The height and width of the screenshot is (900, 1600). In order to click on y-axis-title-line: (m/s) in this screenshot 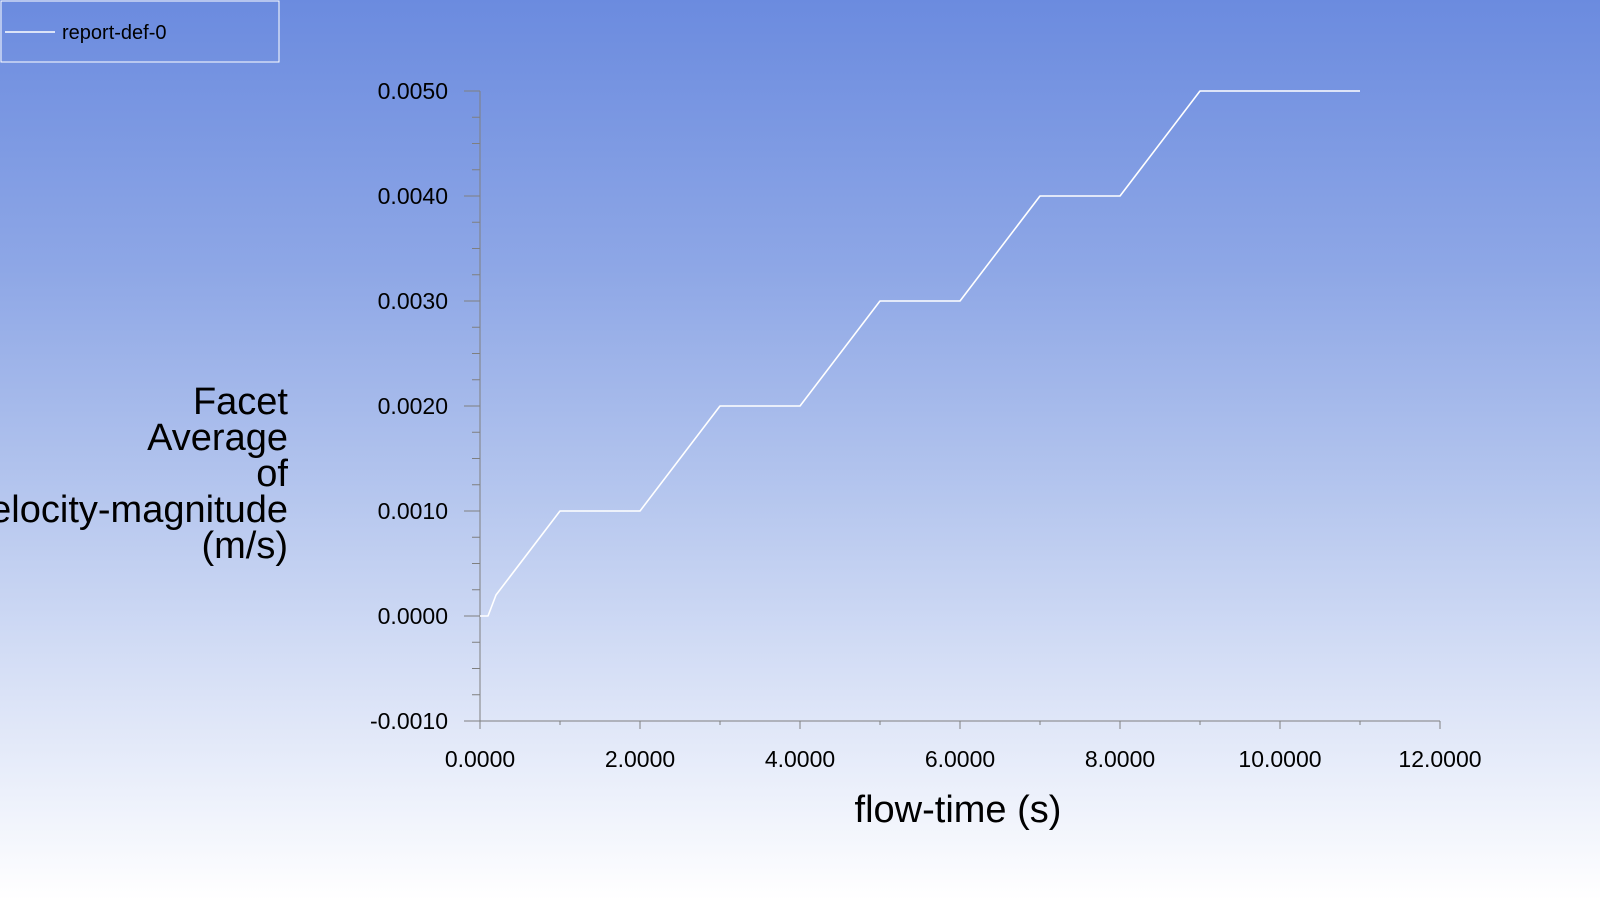, I will do `click(244, 546)`.